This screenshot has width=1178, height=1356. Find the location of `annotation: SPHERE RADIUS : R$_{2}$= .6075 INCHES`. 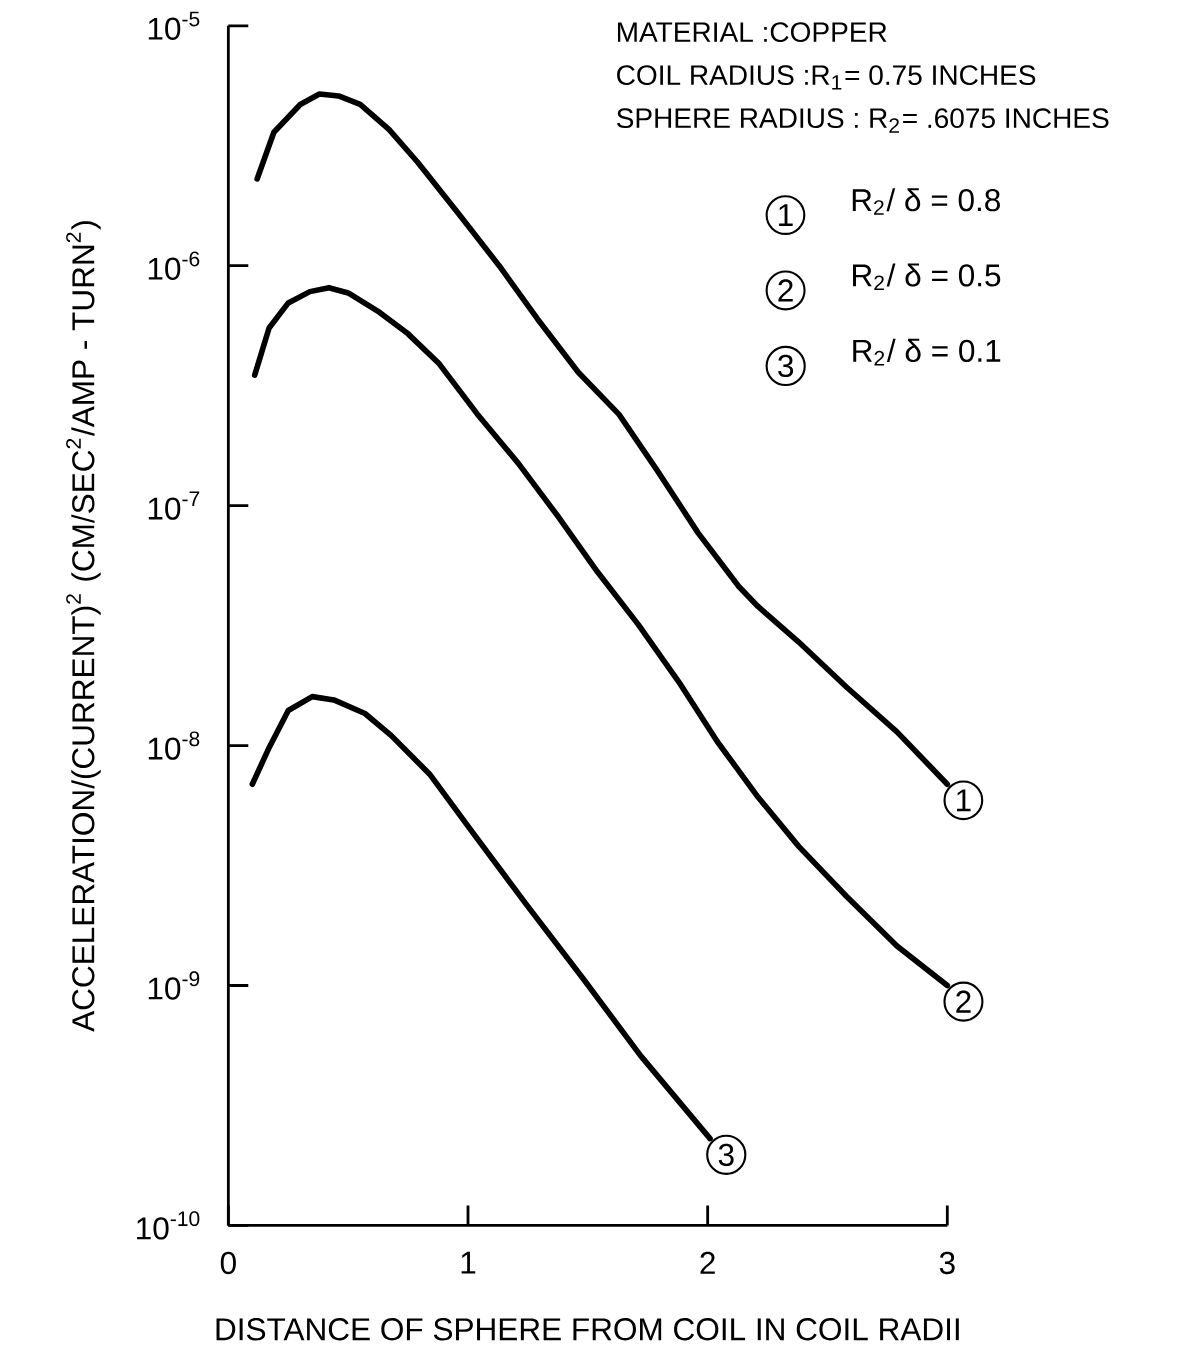

annotation: SPHERE RADIUS : R$_{2}$= .6075 INCHES is located at coordinates (863, 120).